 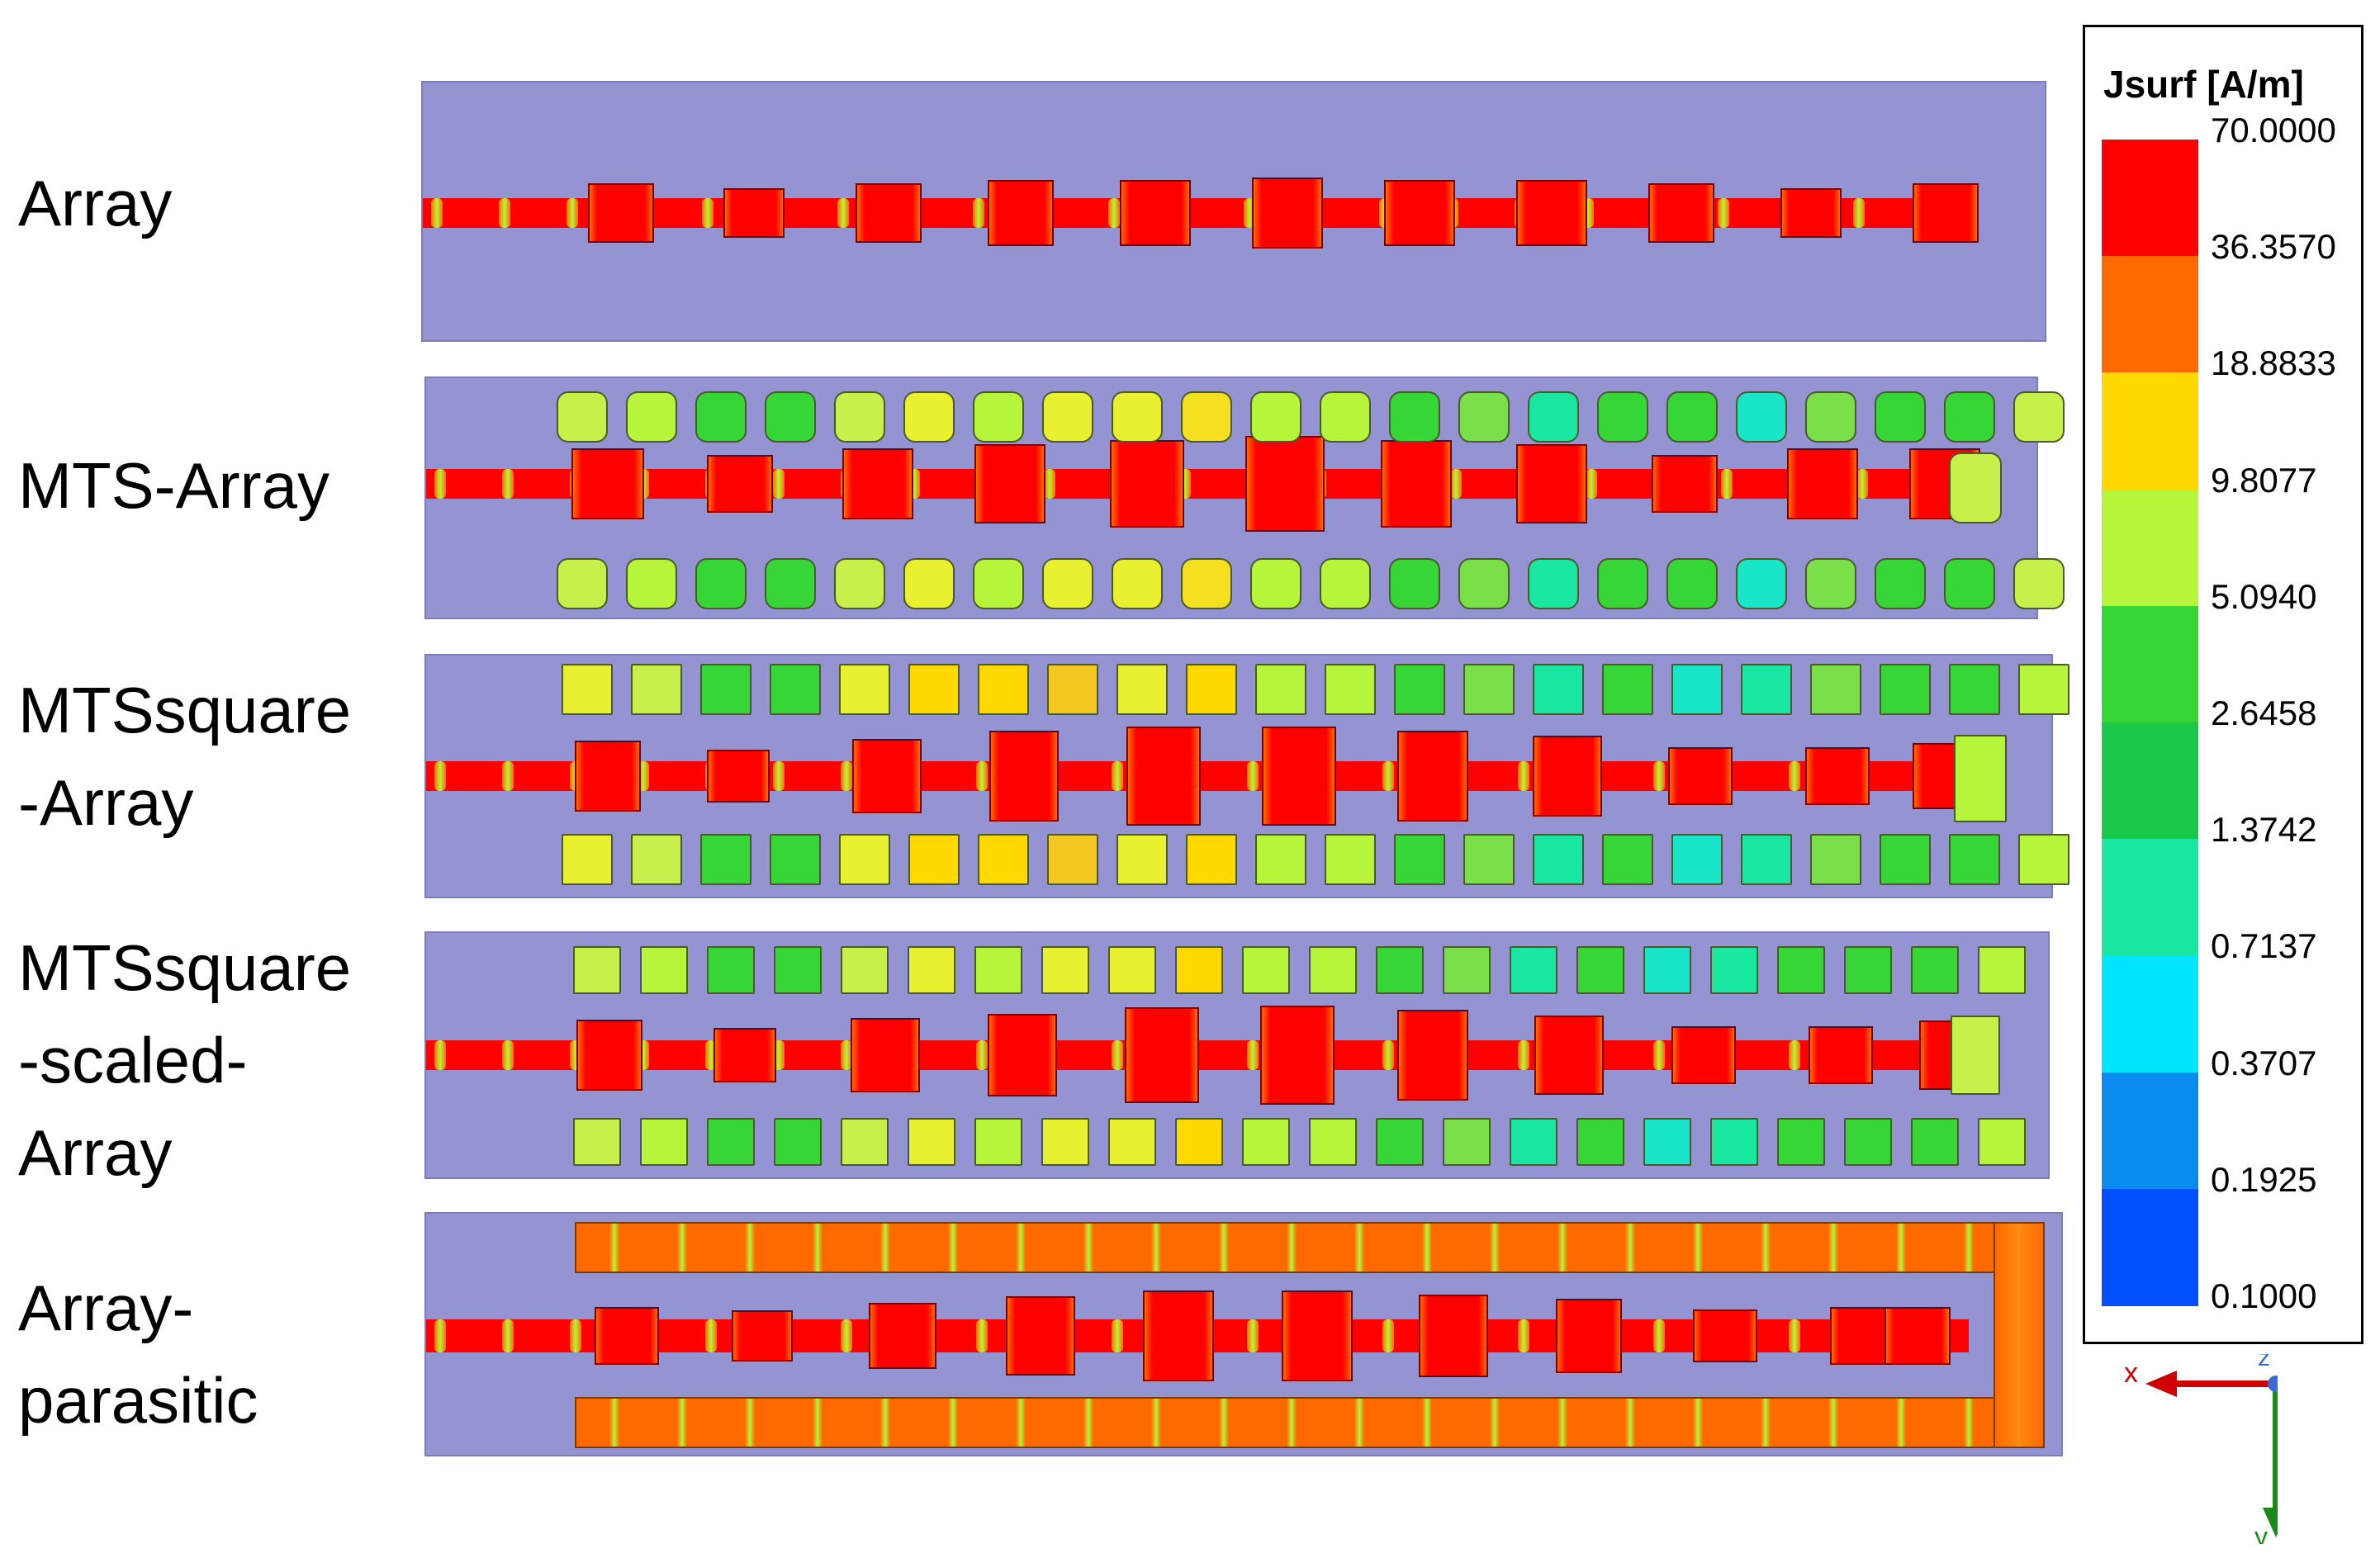 I want to click on legend-tick-label: 18.8833, so click(x=2273, y=363).